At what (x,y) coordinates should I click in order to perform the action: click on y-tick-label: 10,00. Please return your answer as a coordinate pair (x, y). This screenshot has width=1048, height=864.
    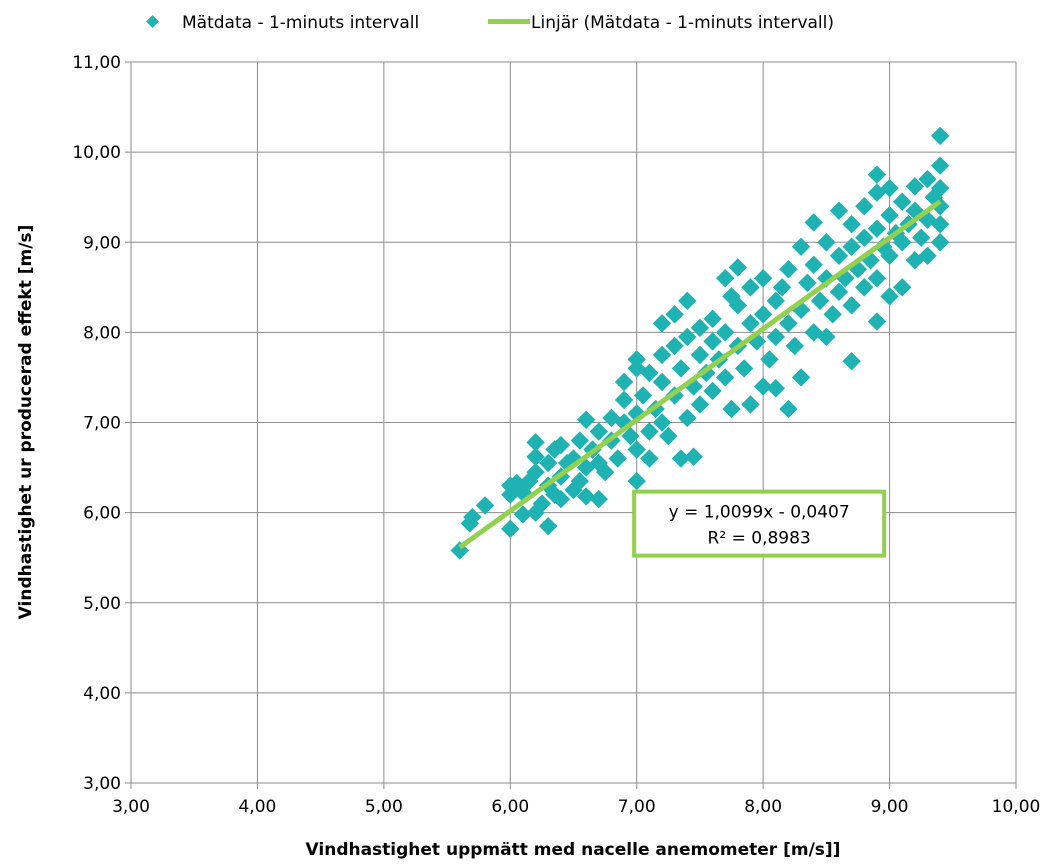
    Looking at the image, I should click on (96, 153).